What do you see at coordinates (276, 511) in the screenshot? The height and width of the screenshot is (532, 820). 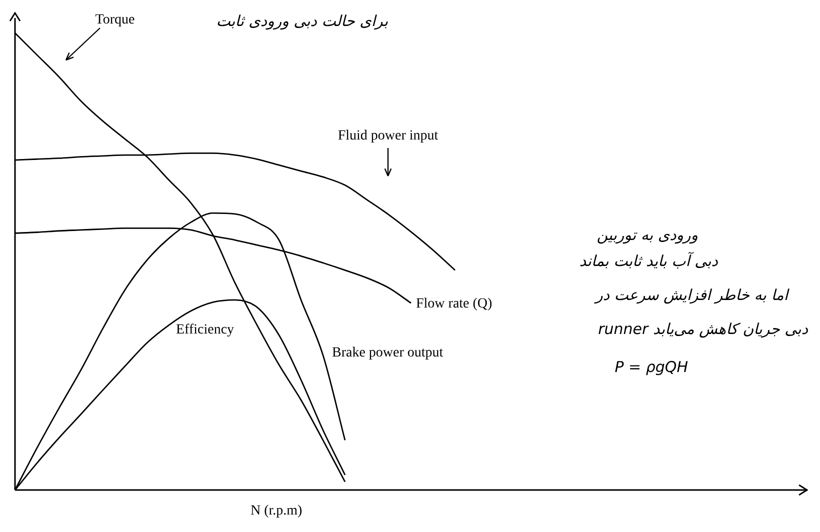 I see `x-axis-title: N (r.p.m)` at bounding box center [276, 511].